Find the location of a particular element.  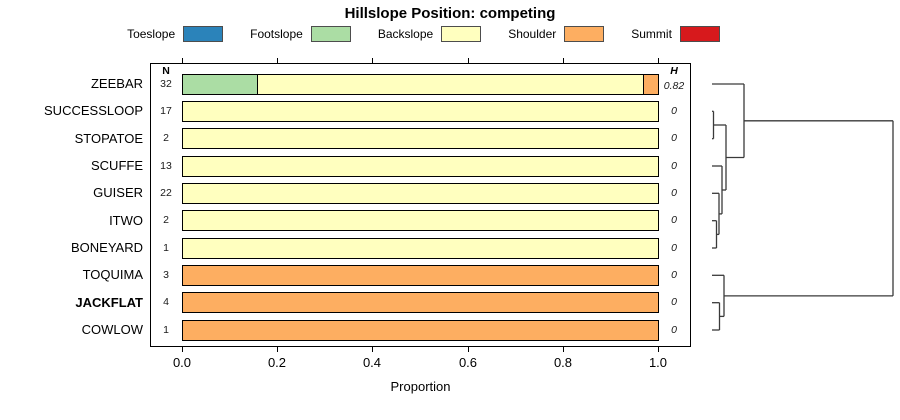

bar-cowlow is located at coordinates (420, 330).